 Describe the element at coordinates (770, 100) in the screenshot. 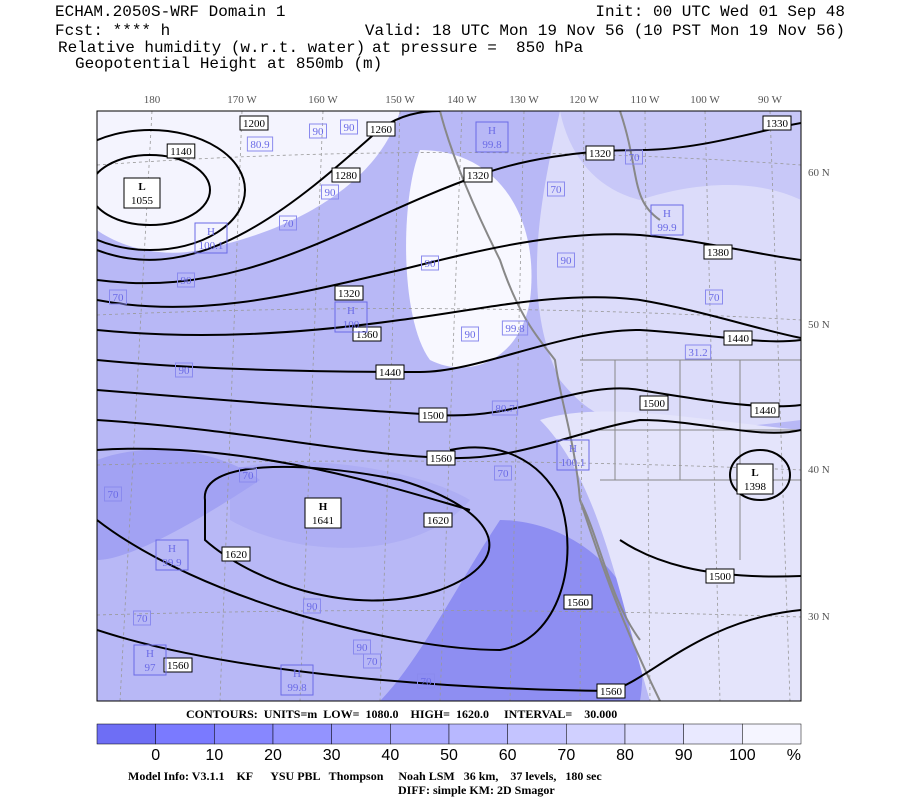

I see `longitude-label: 90 W` at that location.